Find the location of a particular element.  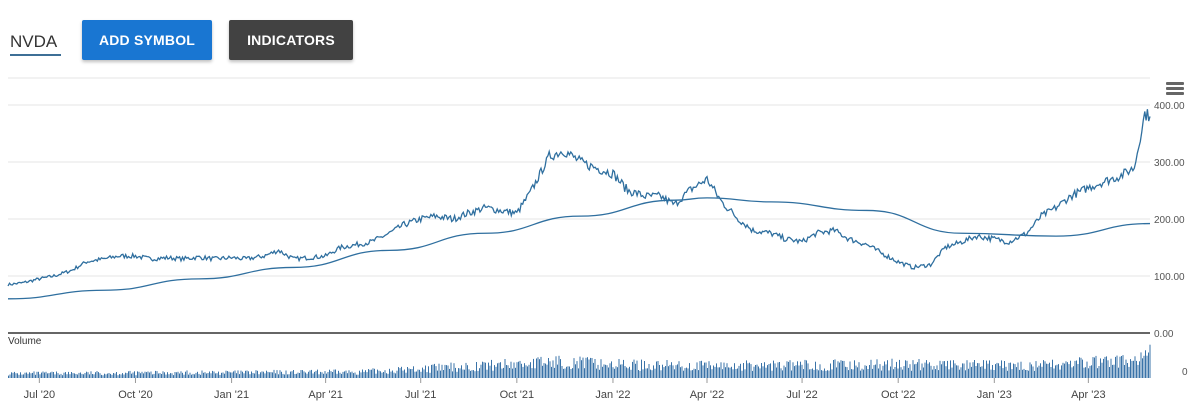

x-tick-label: Oct '21 is located at coordinates (517, 395).